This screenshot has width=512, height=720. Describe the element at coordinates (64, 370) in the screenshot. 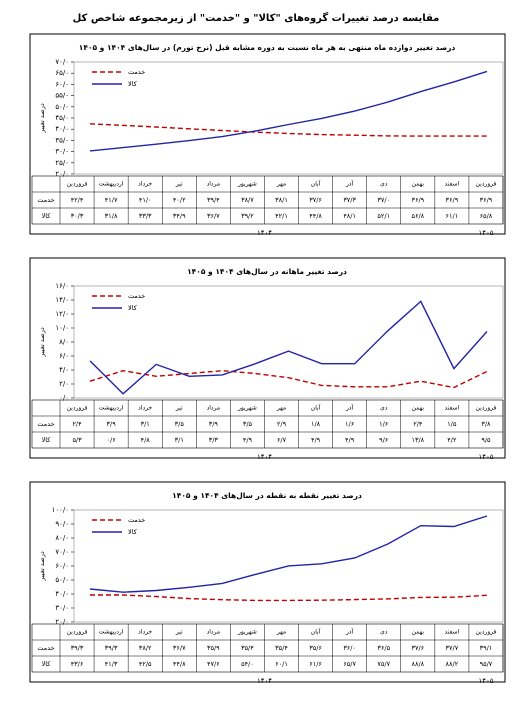

I see `y-tick-label: ۴/۰` at that location.